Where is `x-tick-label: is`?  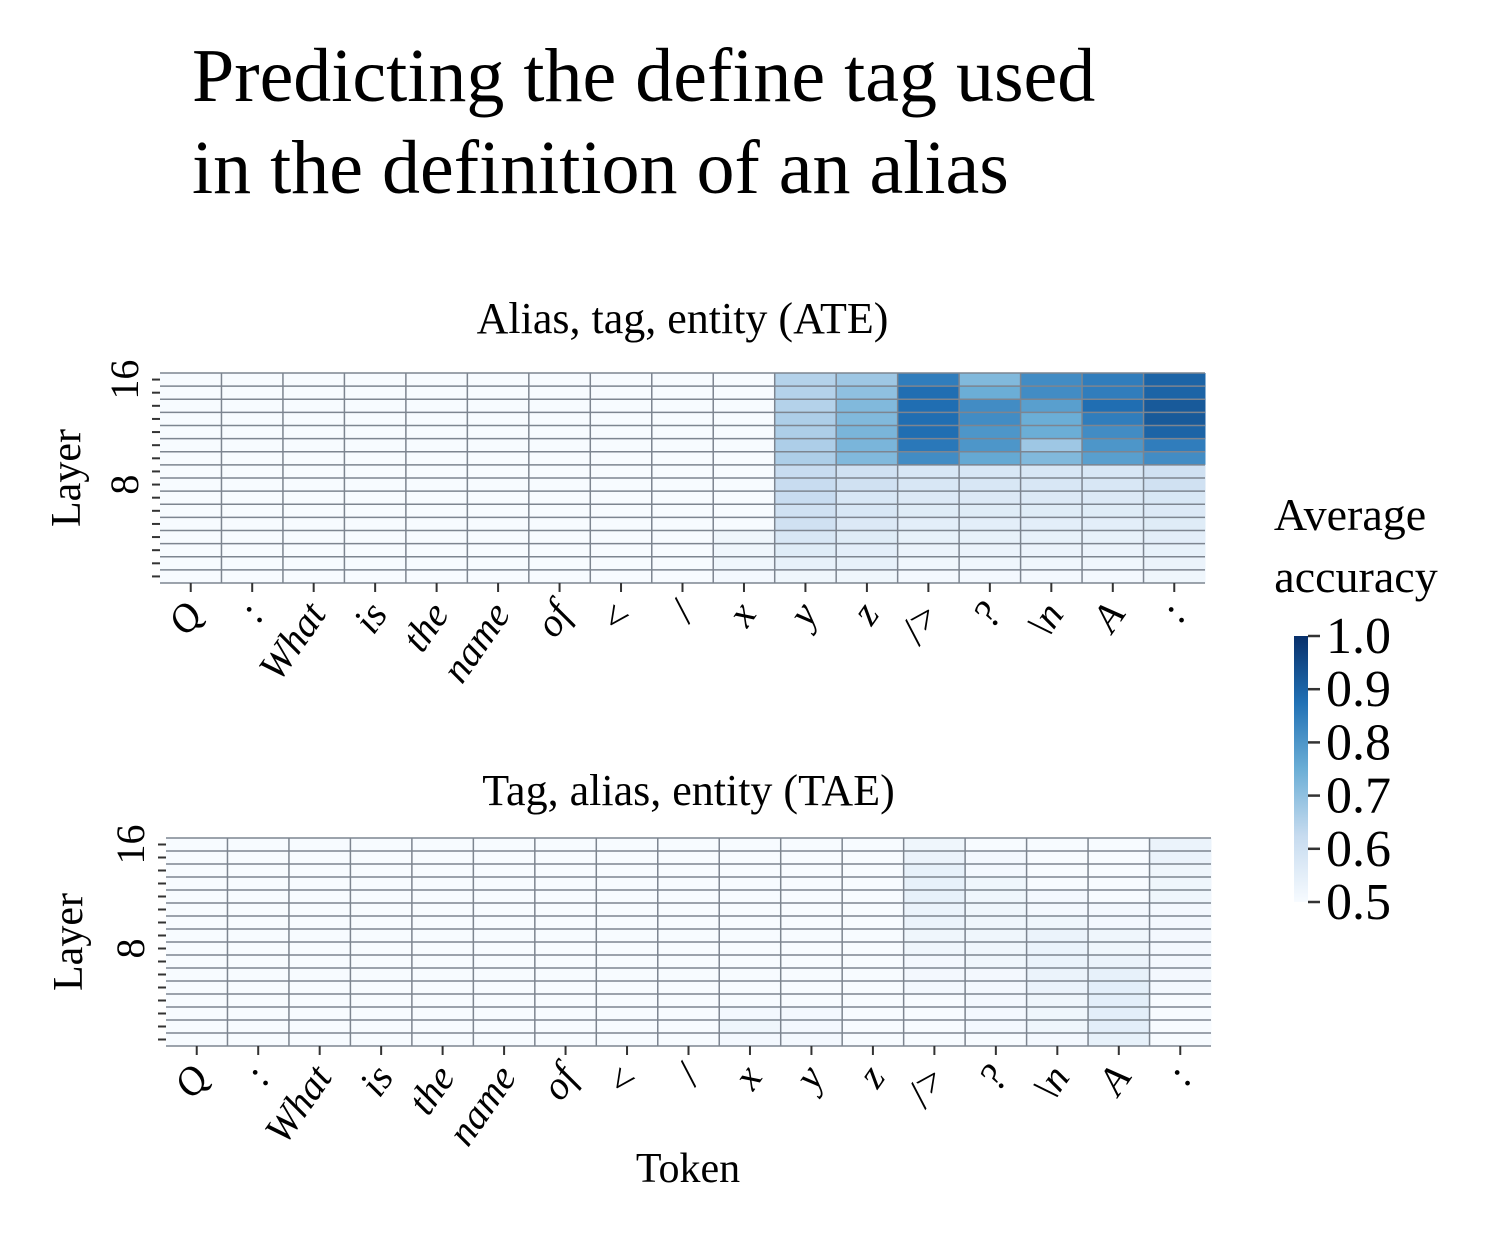
x-tick-label: is is located at coordinates (376, 1081).